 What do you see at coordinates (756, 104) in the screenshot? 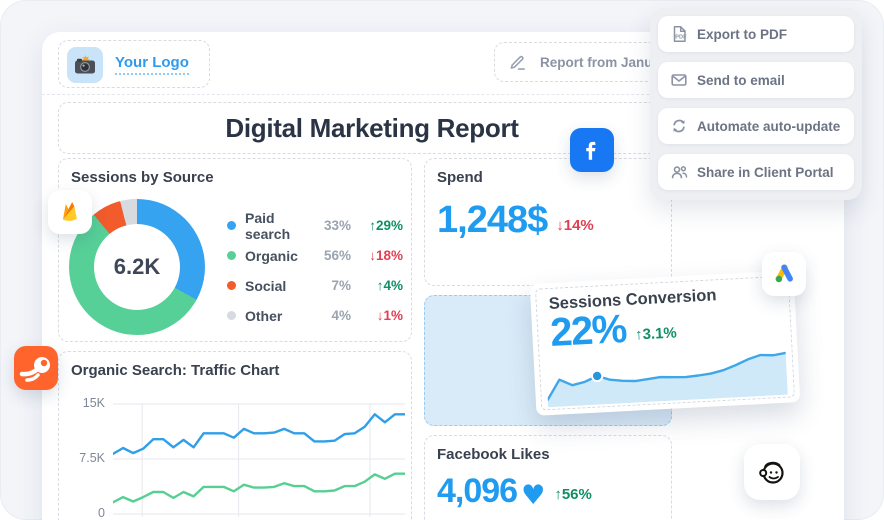
I see `actions-menu: PDF Export to PDF Send to email` at bounding box center [756, 104].